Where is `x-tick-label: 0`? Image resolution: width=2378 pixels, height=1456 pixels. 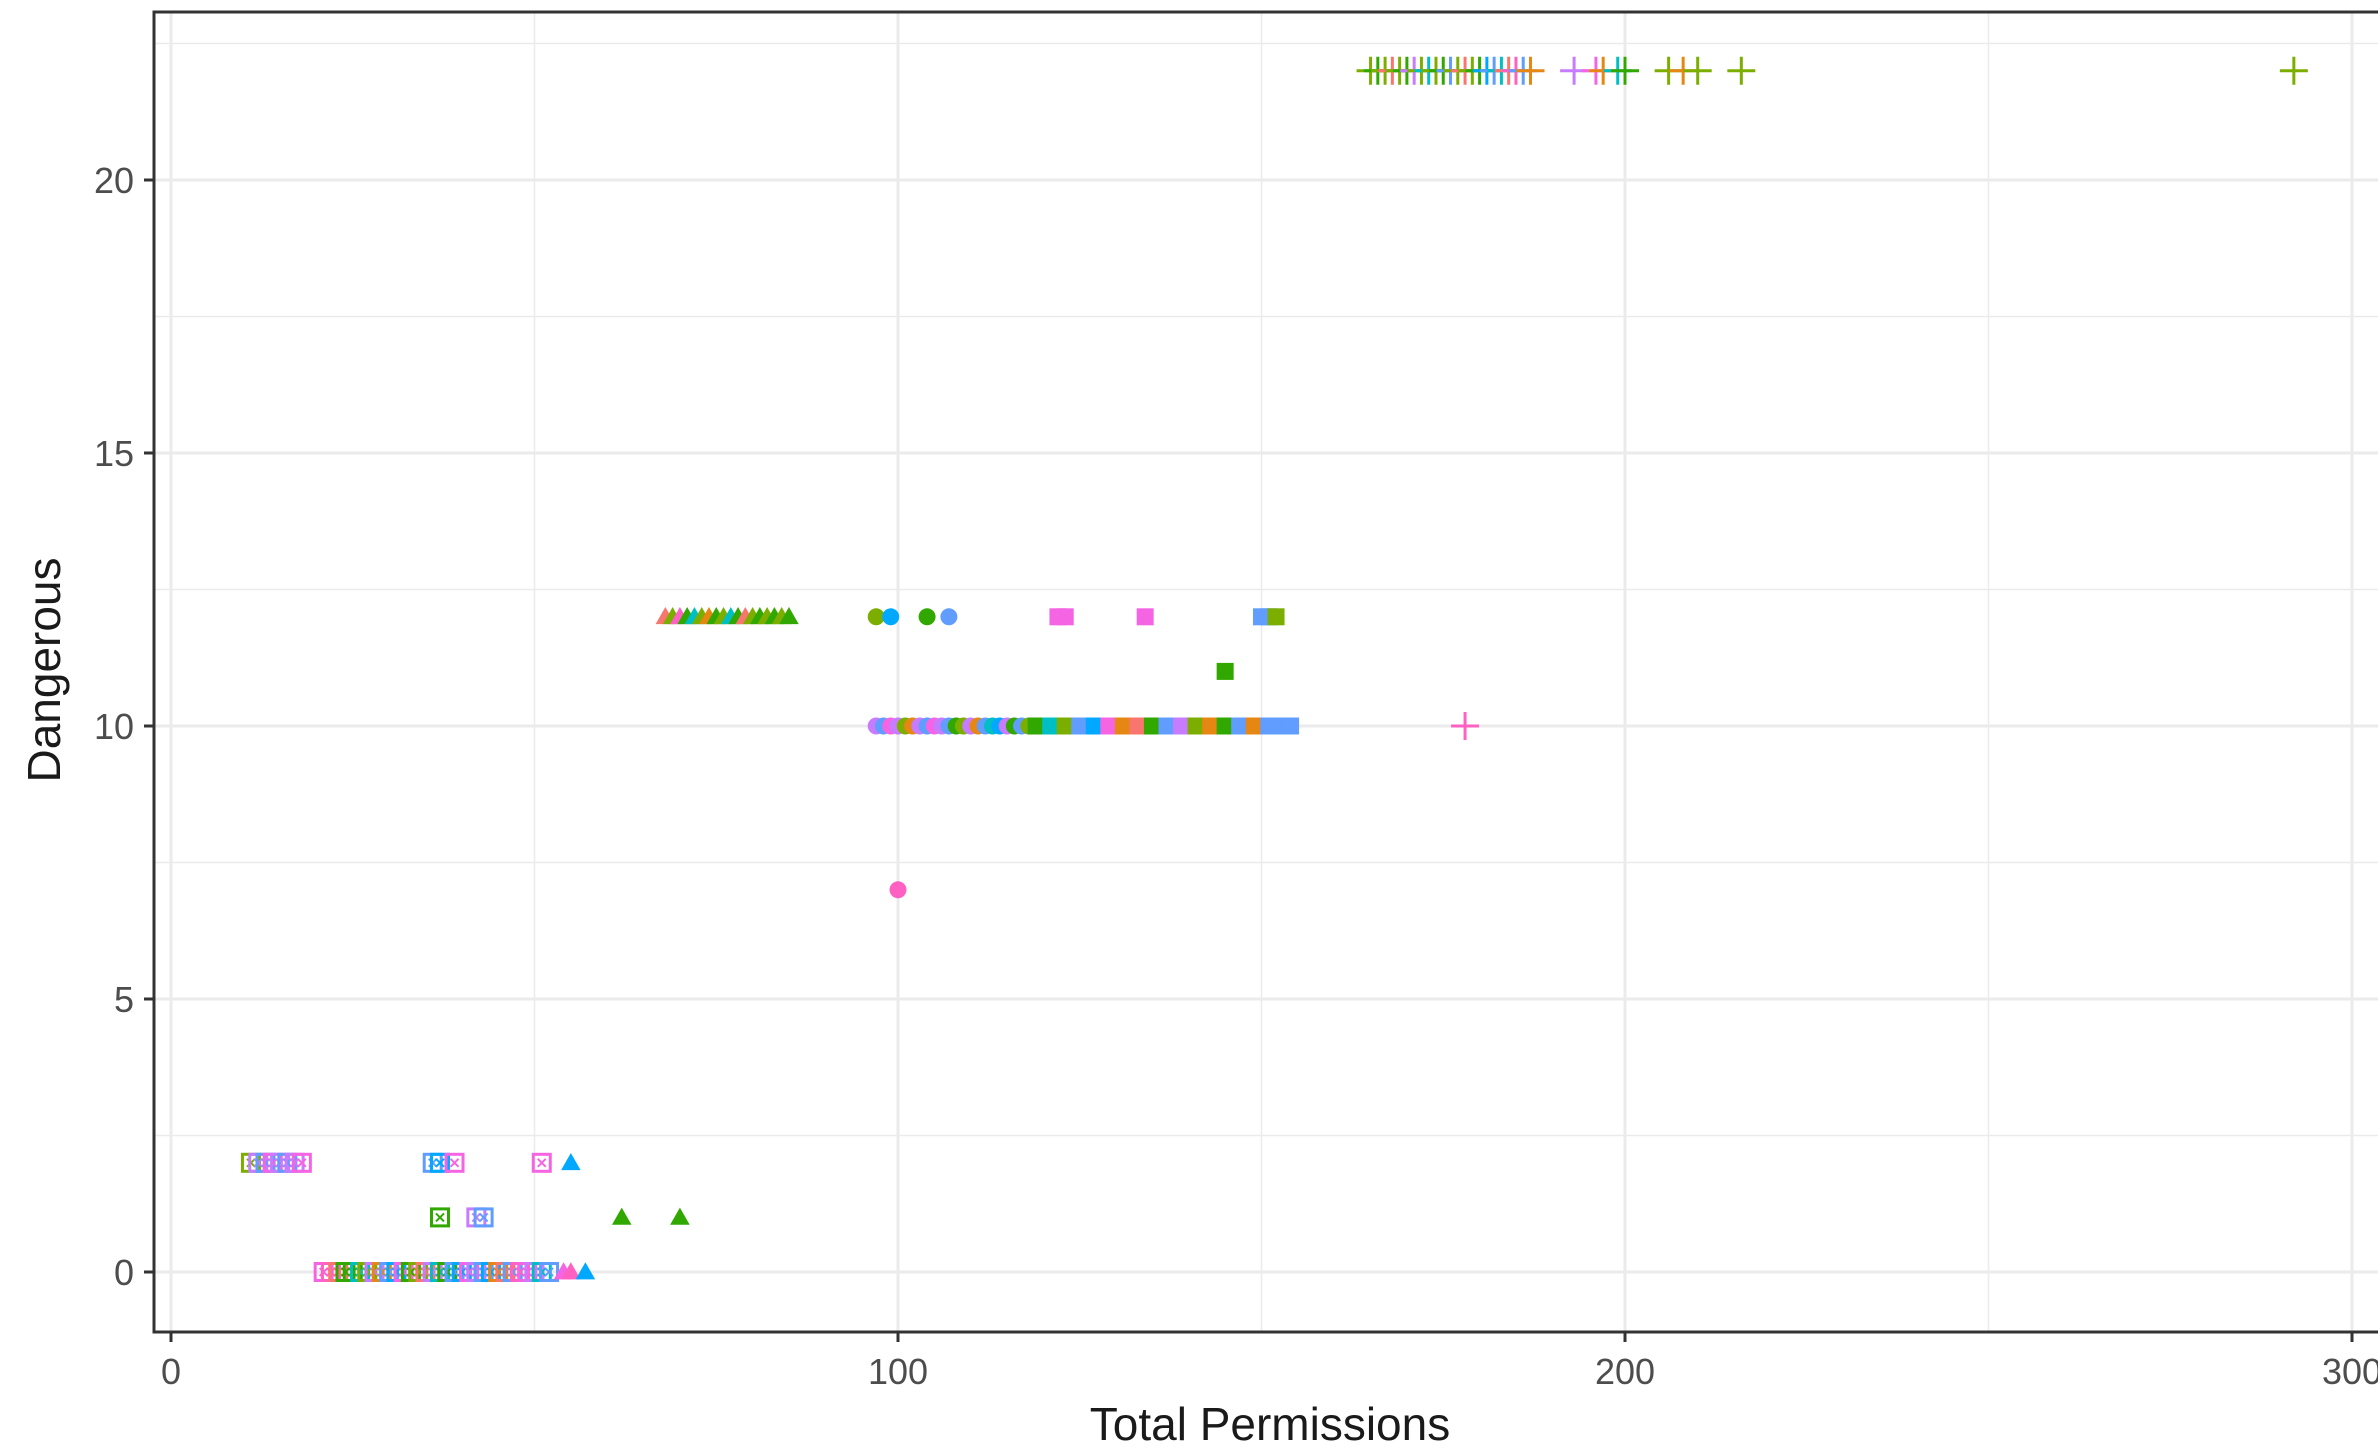
x-tick-label: 0 is located at coordinates (171, 1371).